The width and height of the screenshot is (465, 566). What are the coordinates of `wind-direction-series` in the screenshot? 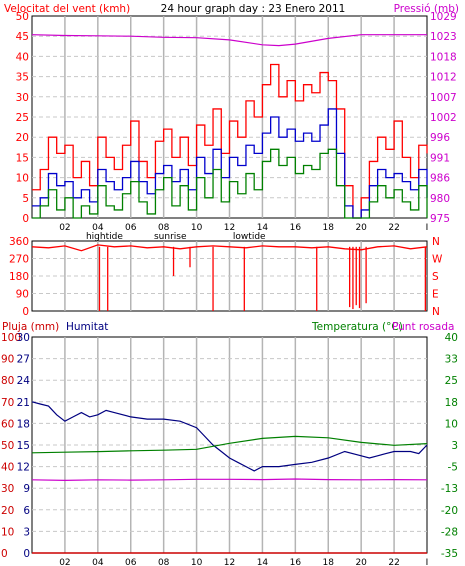 It's located at (229, 277).